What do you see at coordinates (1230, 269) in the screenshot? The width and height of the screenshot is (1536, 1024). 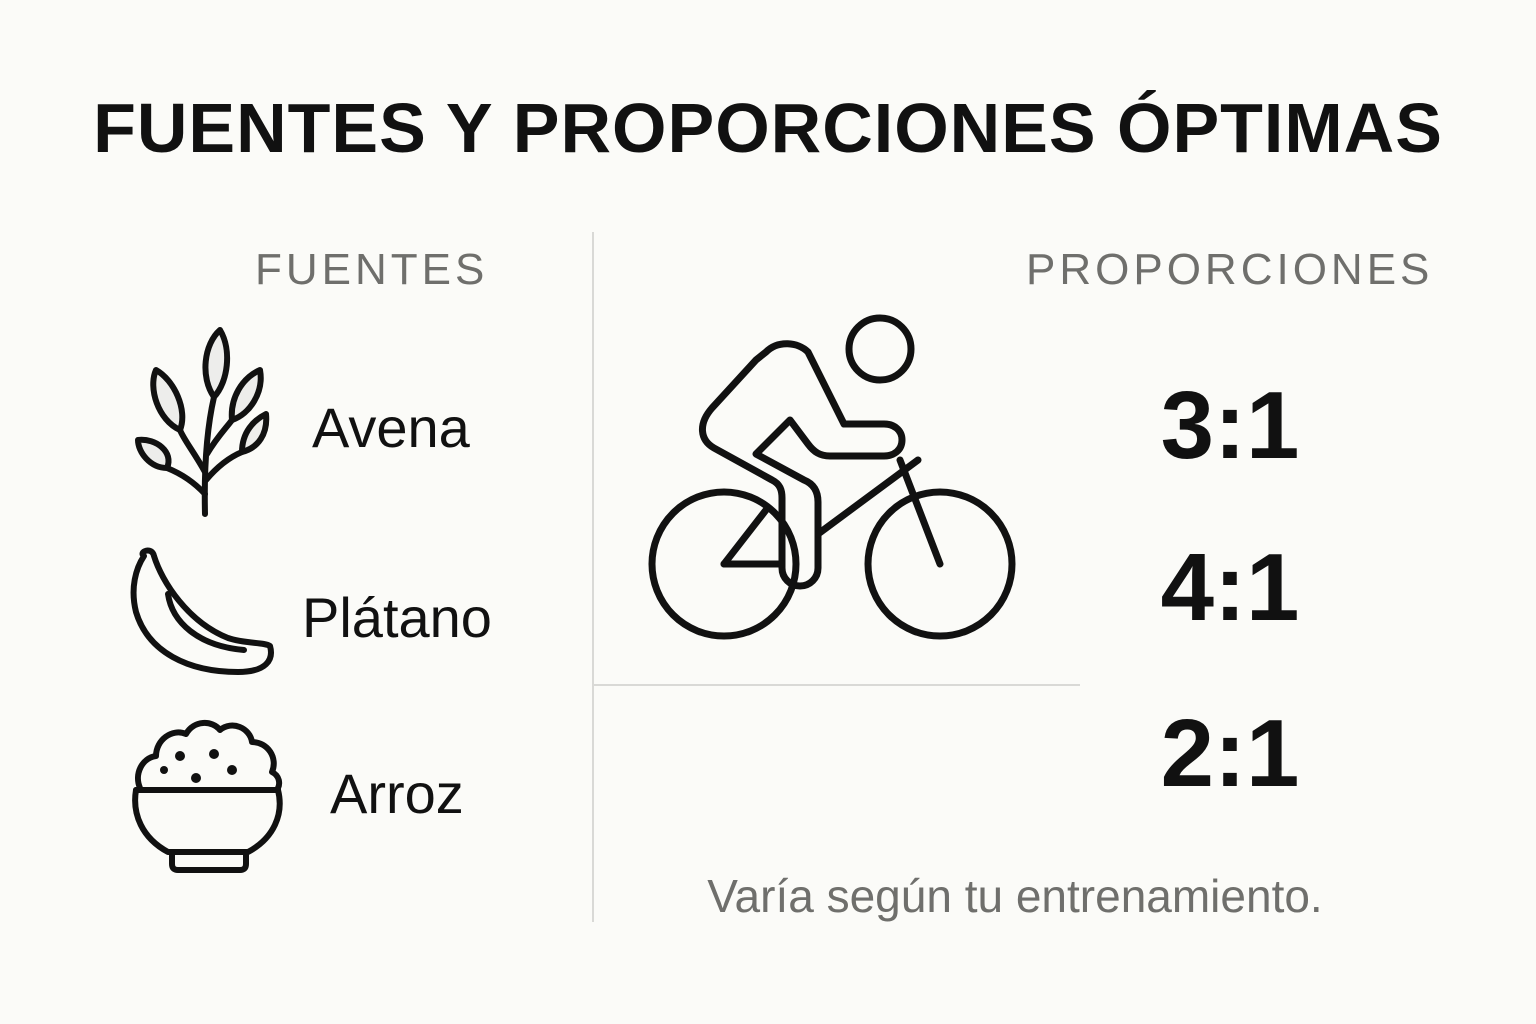 I see `proportions-heading: PROPORCIONES` at bounding box center [1230, 269].